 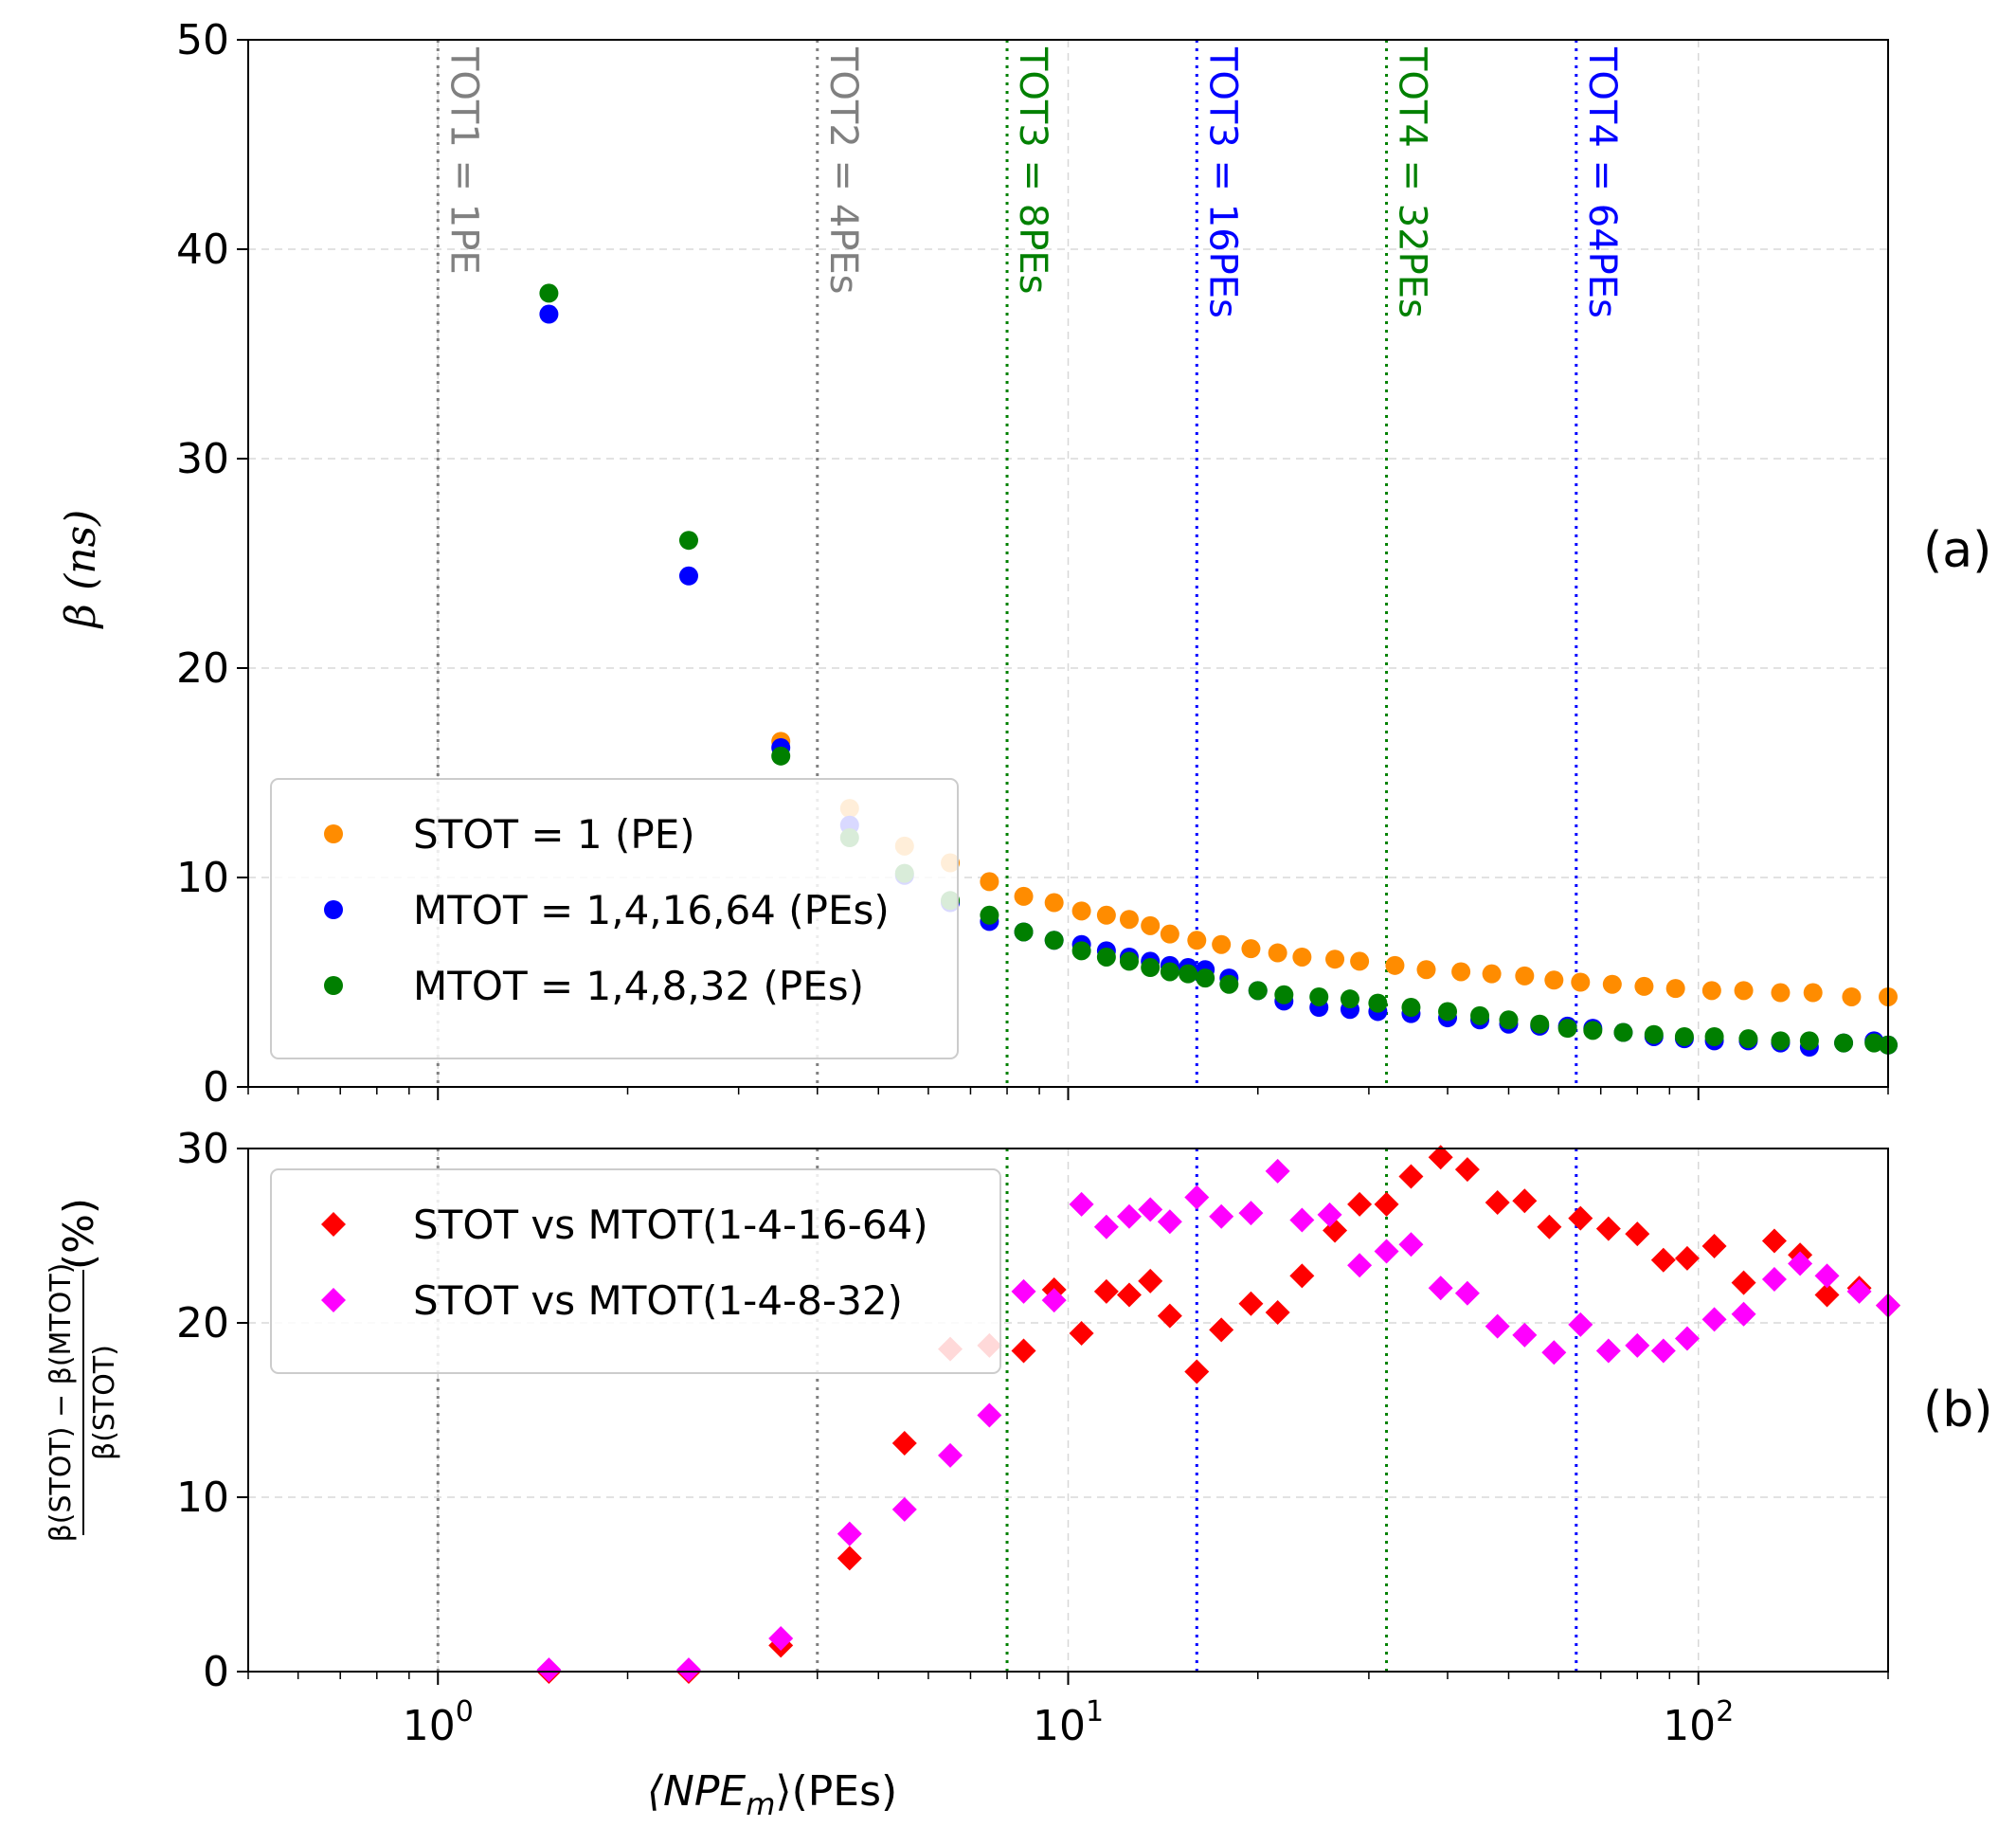 I want to click on x-axis-label-main: ⟨NPE, so click(x=697, y=1791).